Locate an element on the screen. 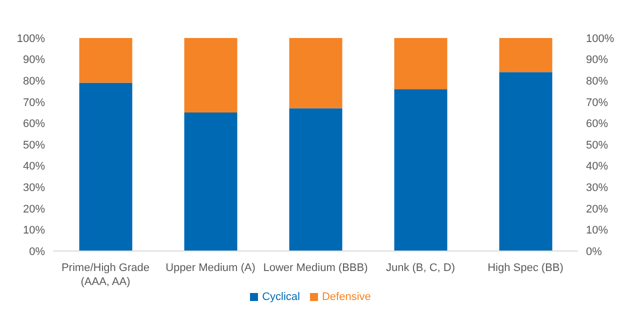  x-tick-label: Junk (B, C, D) is located at coordinates (421, 268).